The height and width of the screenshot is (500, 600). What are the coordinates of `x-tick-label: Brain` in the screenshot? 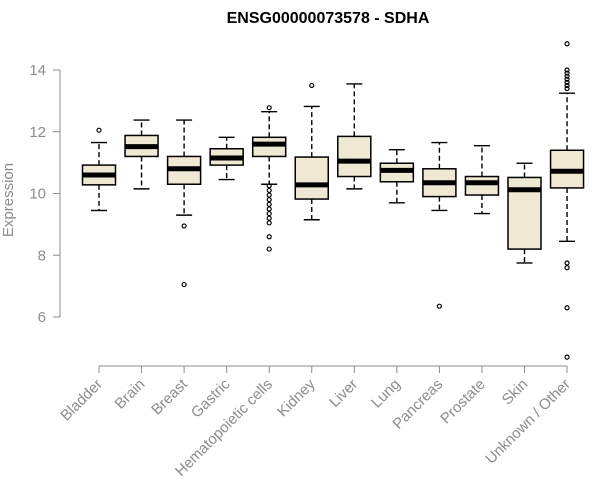 It's located at (130, 394).